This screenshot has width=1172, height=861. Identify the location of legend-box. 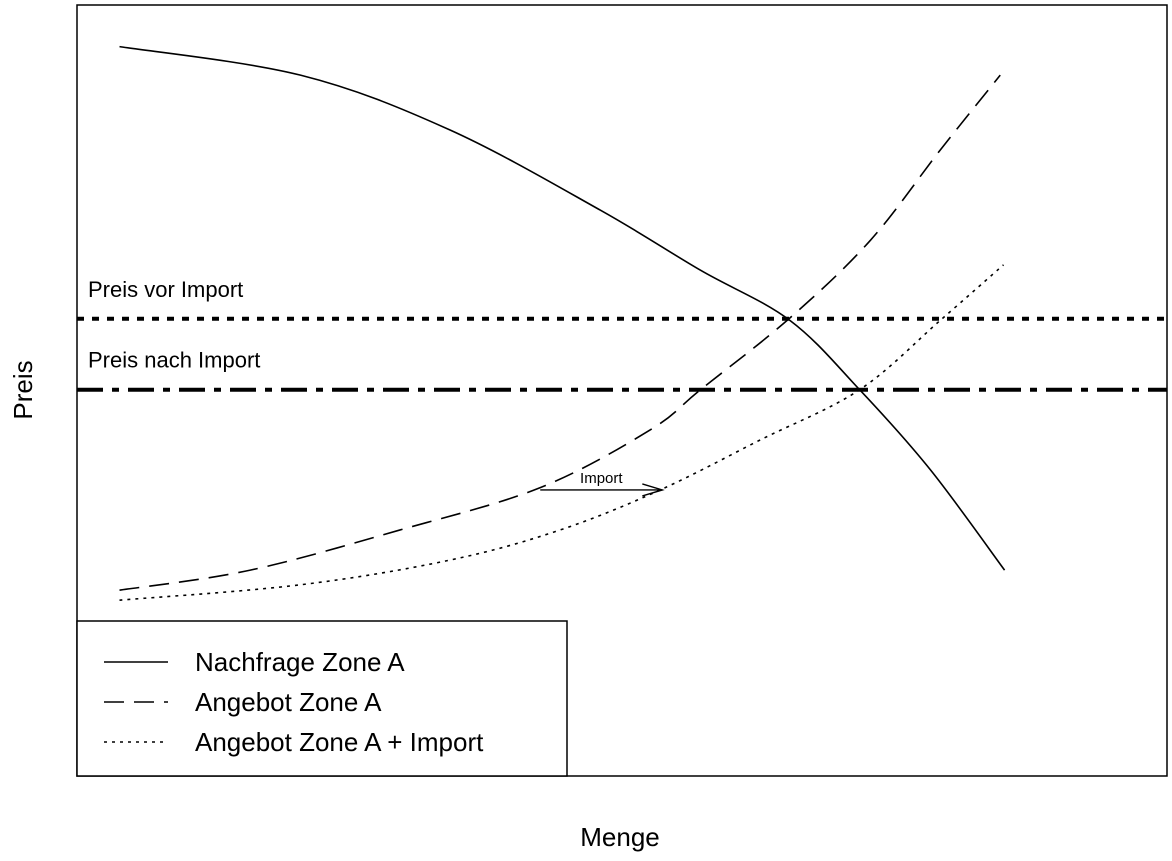
(322, 698).